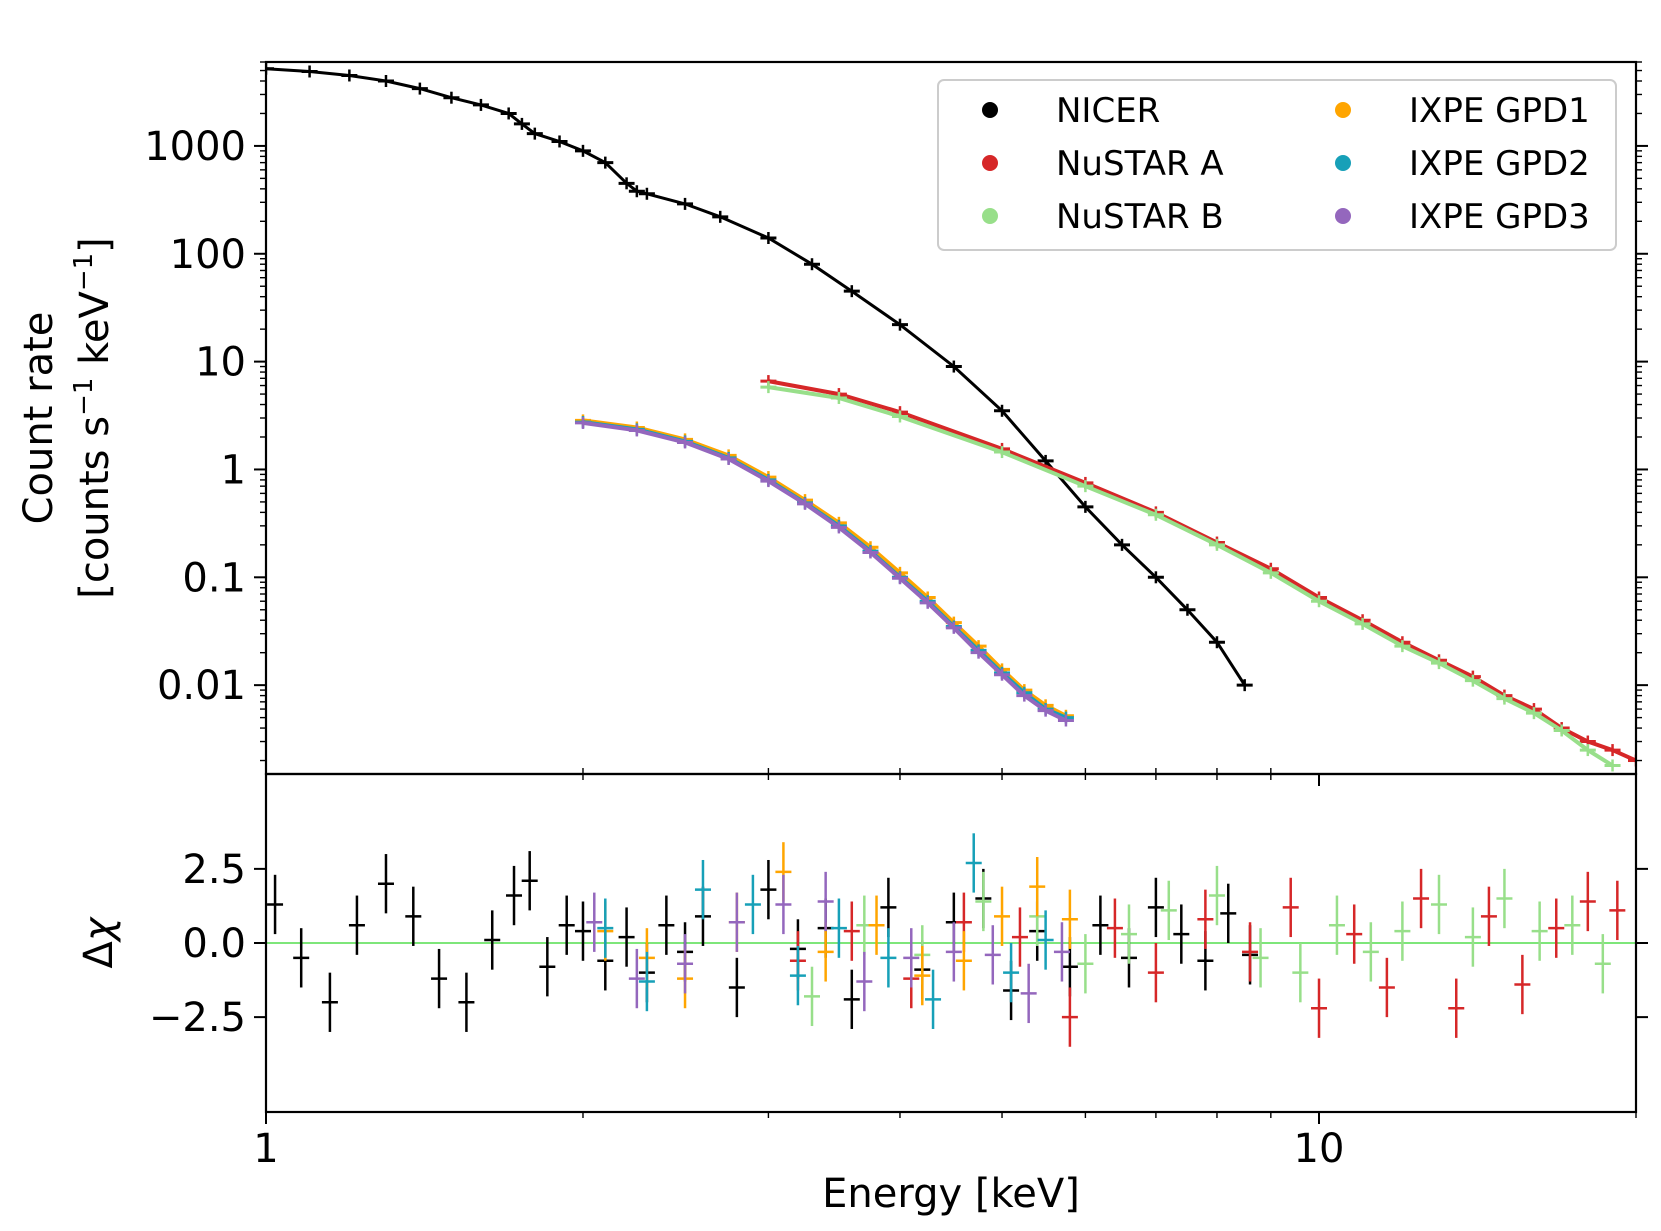 The height and width of the screenshot is (1231, 1661). I want to click on model-line-ixpe-gpd1, so click(824, 568).